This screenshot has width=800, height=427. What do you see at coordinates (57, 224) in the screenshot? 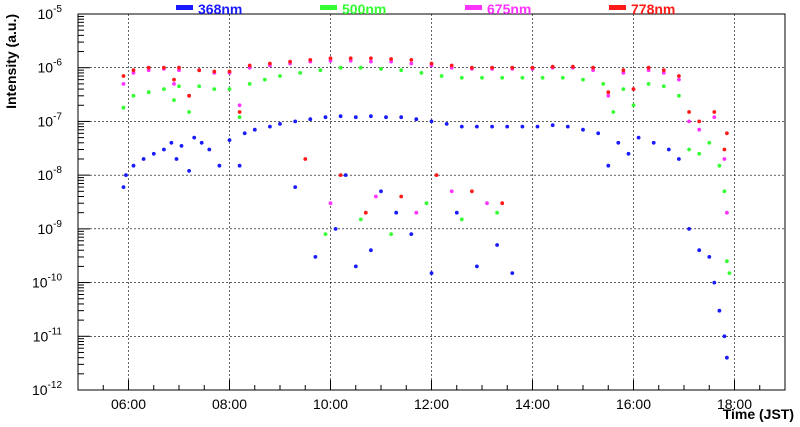
I see `y-tick-exponent: -9` at bounding box center [57, 224].